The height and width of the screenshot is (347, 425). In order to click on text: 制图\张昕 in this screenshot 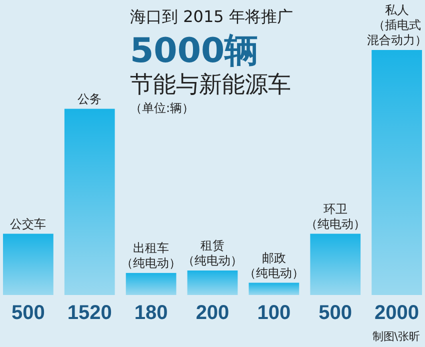, I will do `click(396, 336)`.